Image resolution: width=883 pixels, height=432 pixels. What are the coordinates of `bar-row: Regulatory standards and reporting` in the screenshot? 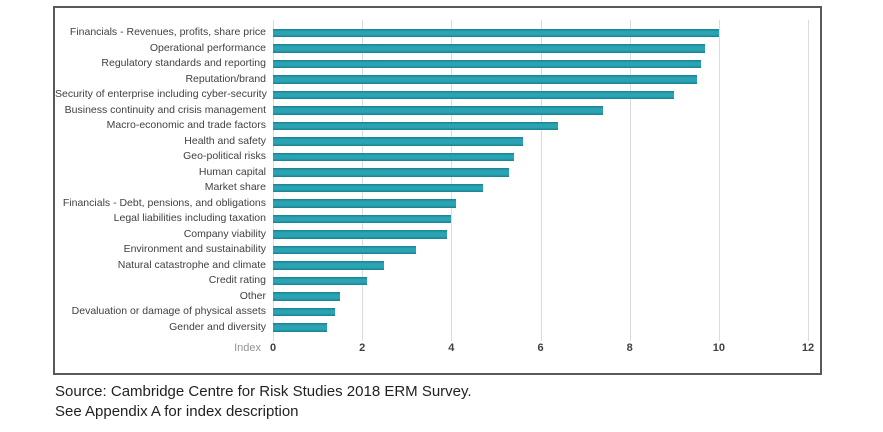 It's located at (437, 64).